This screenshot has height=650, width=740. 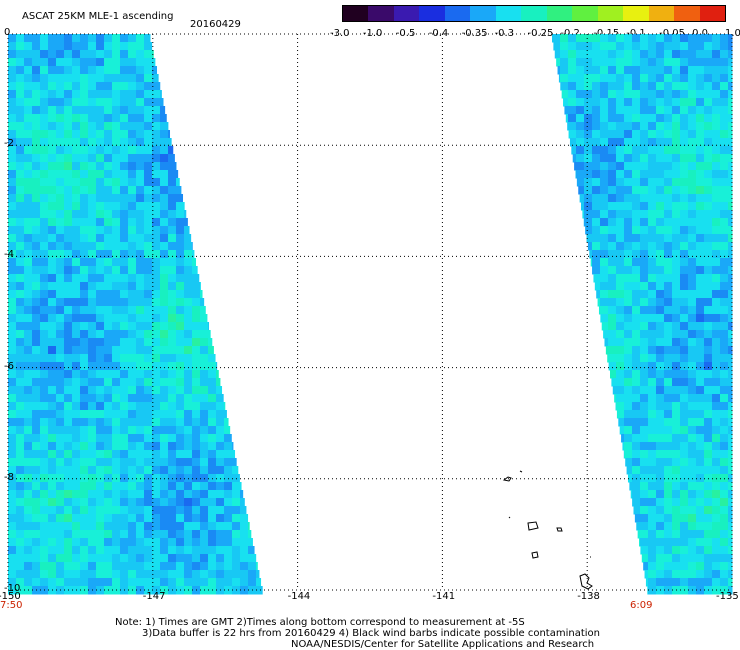 What do you see at coordinates (438, 33) in the screenshot?
I see `color-bar-label: -0.4` at bounding box center [438, 33].